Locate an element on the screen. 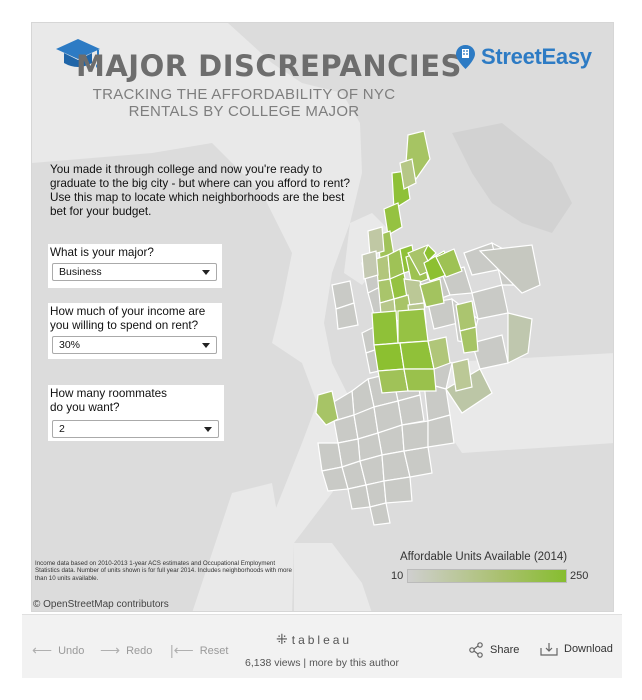 The height and width of the screenshot is (700, 642). legend-title: Affordable Units Available (2014) is located at coordinates (484, 557).